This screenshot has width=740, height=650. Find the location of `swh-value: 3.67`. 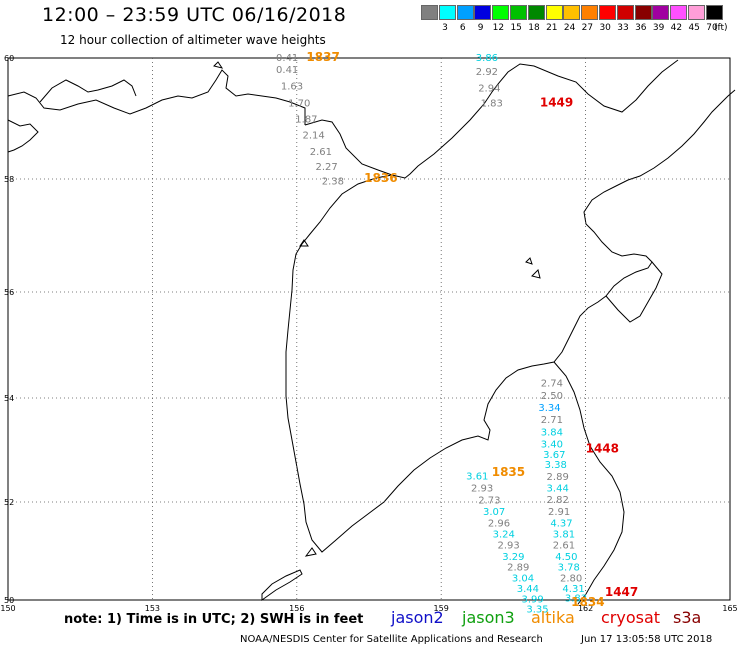

swh-value: 3.67 is located at coordinates (554, 455).